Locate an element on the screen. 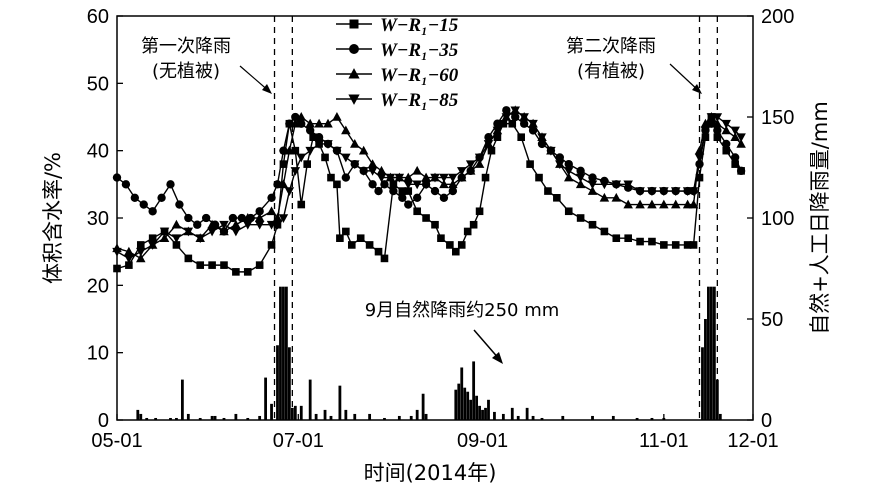 The height and width of the screenshot is (499, 877). legend-label-0: W−R₁−15 is located at coordinates (419, 25).